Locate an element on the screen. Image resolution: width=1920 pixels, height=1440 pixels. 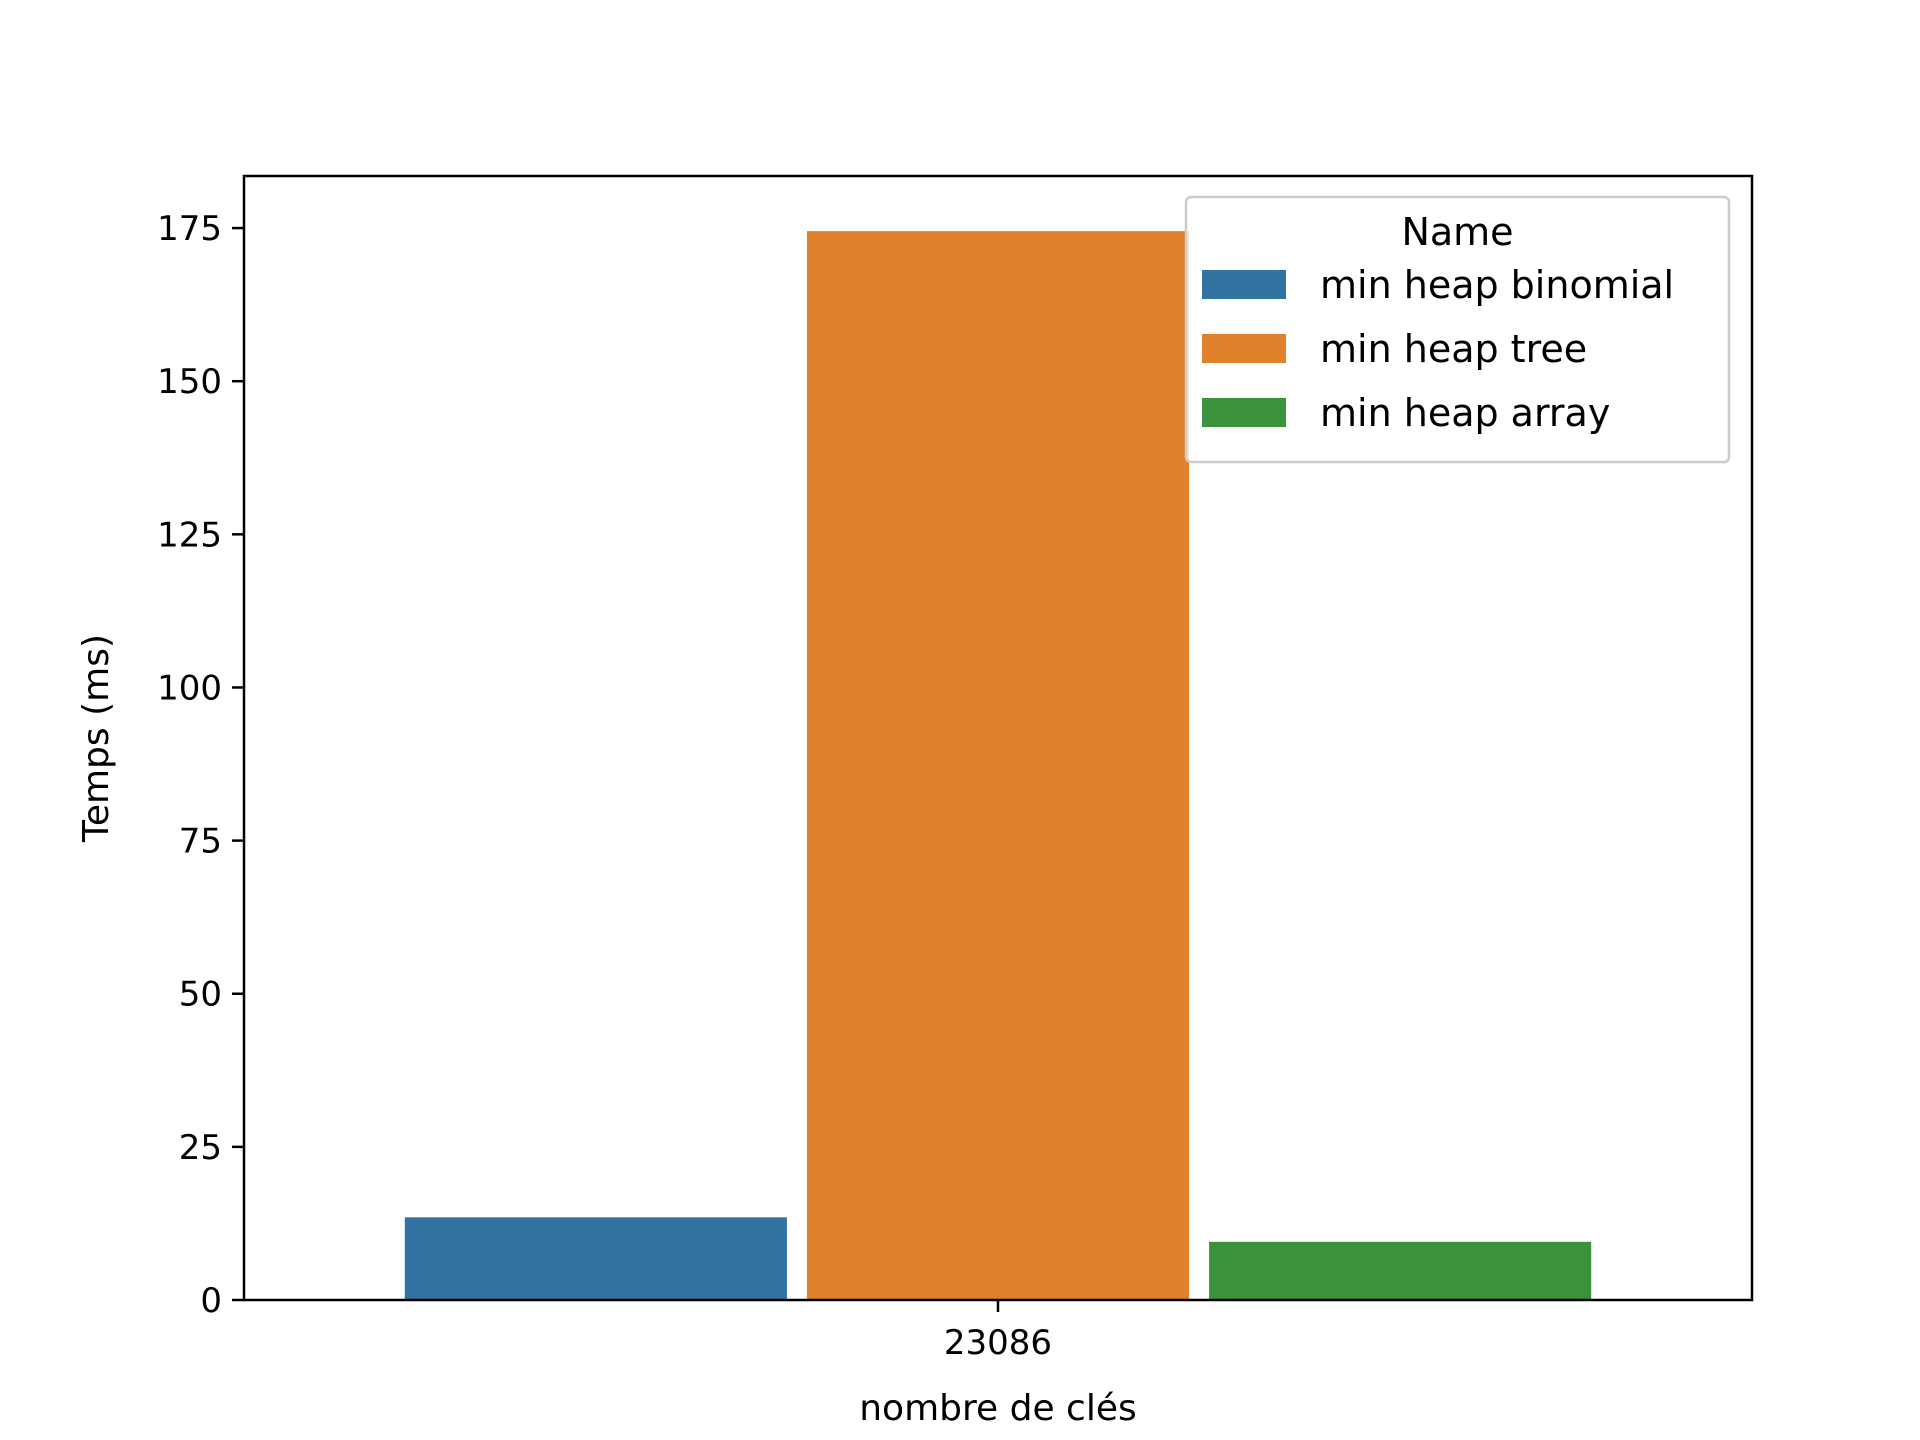
bar-min-heap-array is located at coordinates (1400, 1270).